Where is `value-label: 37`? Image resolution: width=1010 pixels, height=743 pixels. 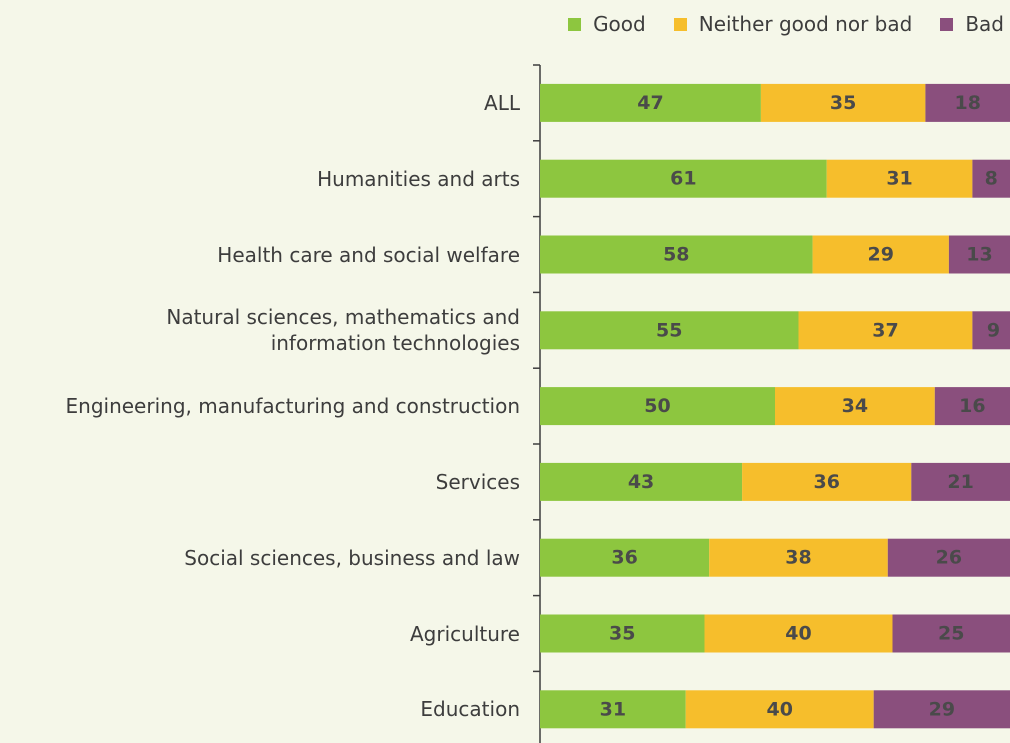 value-label: 37 is located at coordinates (885, 330).